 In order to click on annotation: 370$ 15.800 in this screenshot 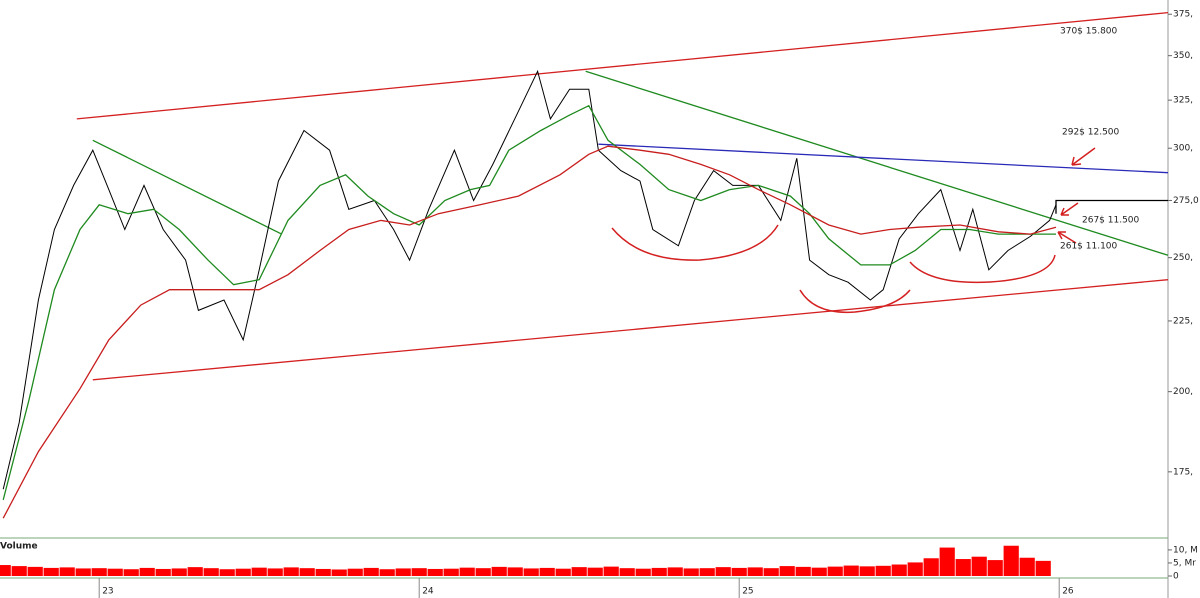, I will do `click(1089, 32)`.